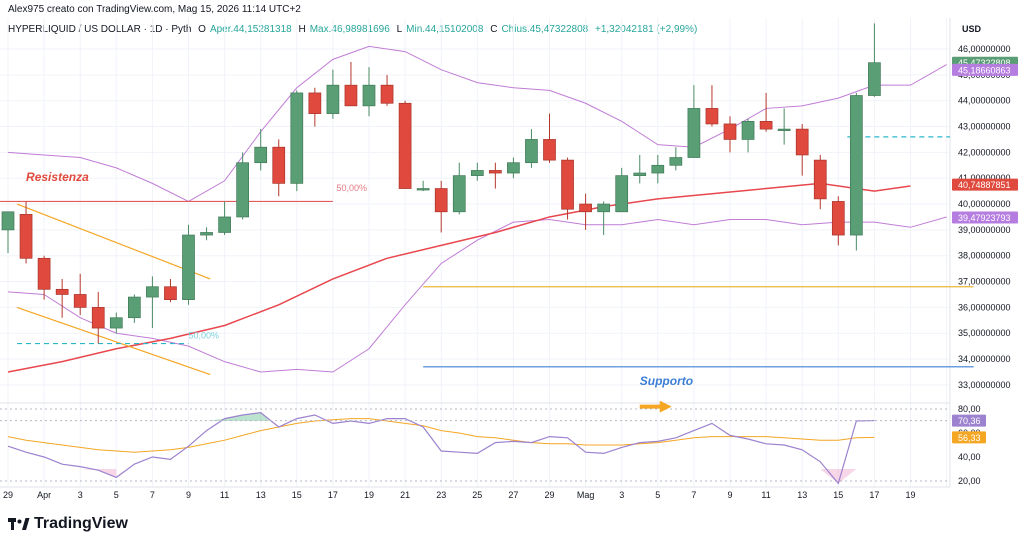 Image resolution: width=1024 pixels, height=546 pixels. Describe the element at coordinates (972, 29) in the screenshot. I see `currency-label: USD` at that location.